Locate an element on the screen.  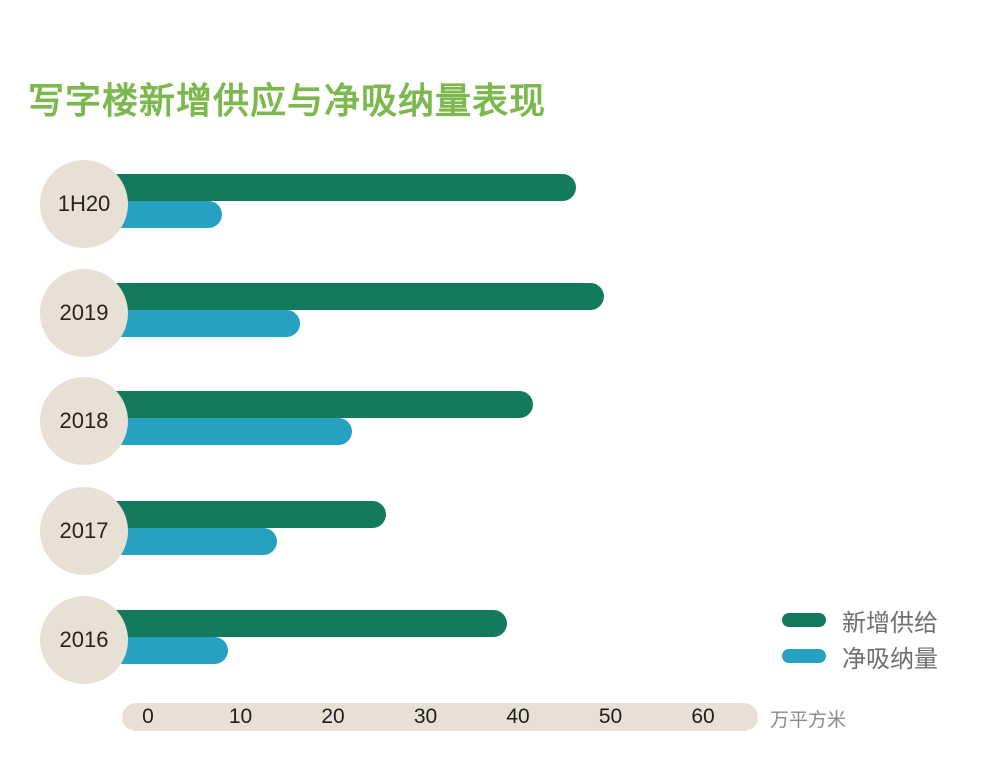
category-label: 2016 is located at coordinates (84, 640).